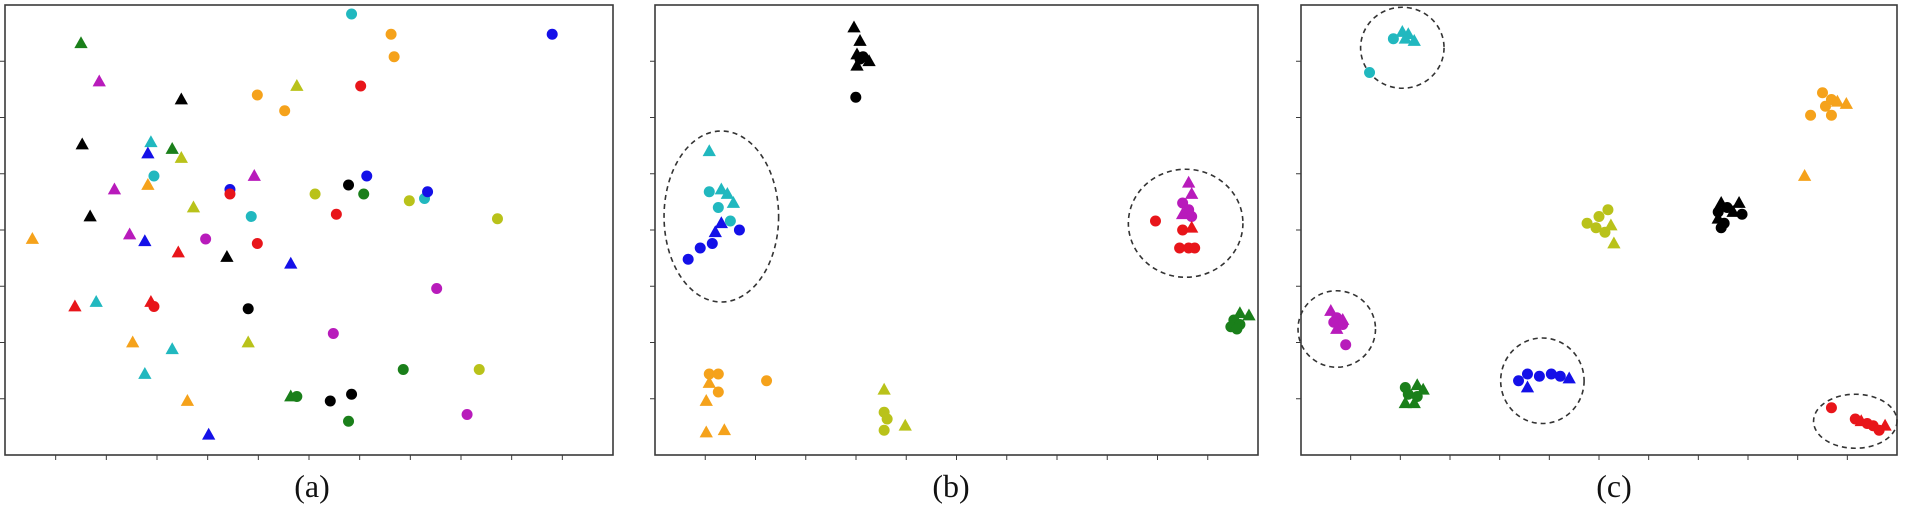 The height and width of the screenshot is (516, 1905). Describe the element at coordinates (312, 486) in the screenshot. I see `caption-a: (a)` at that location.